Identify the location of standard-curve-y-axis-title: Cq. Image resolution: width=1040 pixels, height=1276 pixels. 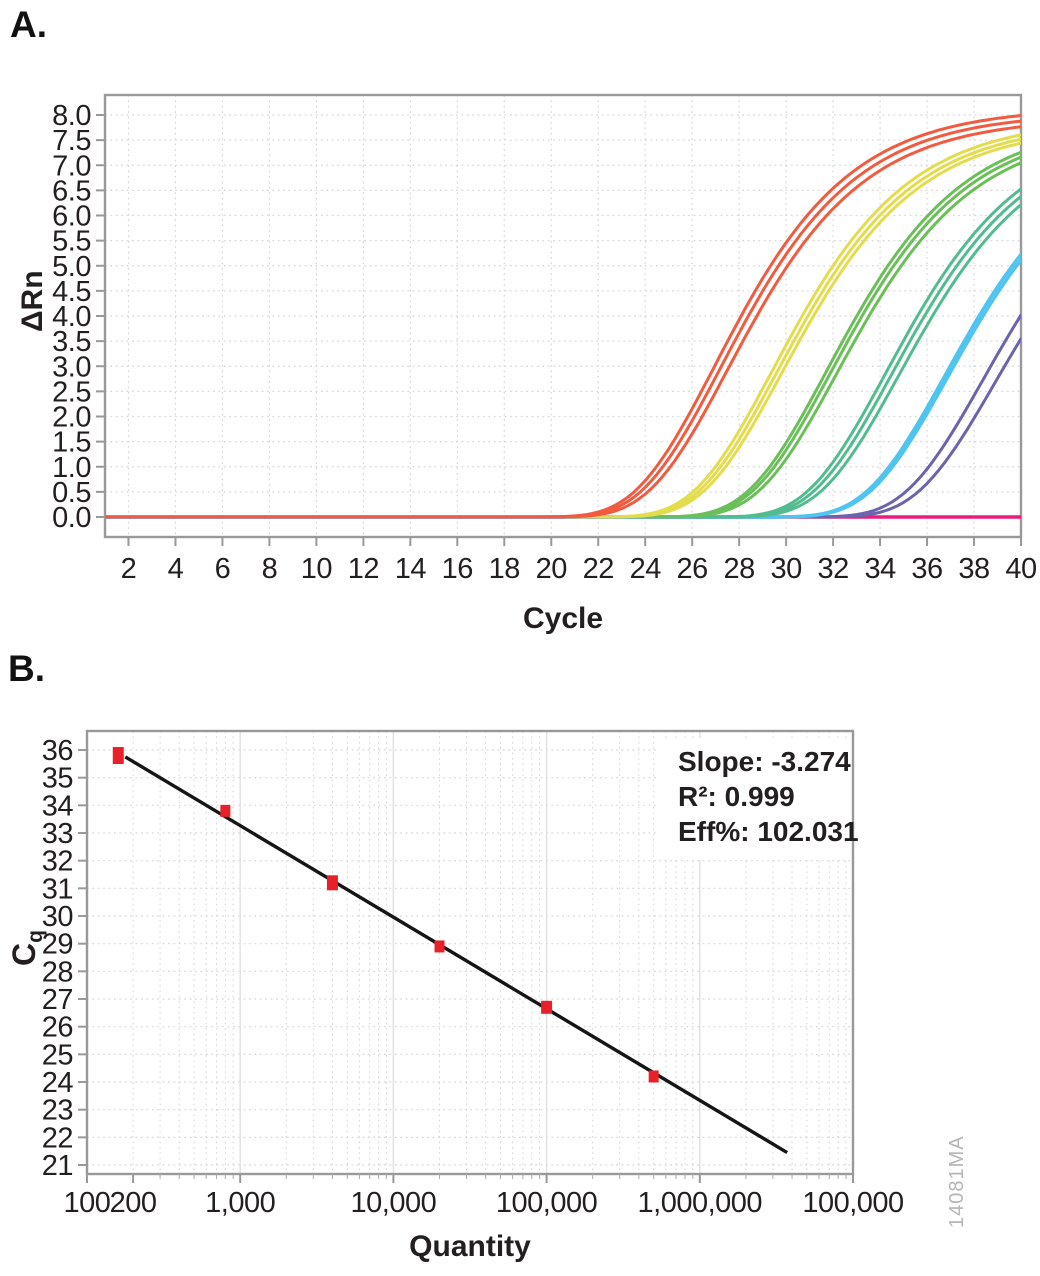
(27, 948).